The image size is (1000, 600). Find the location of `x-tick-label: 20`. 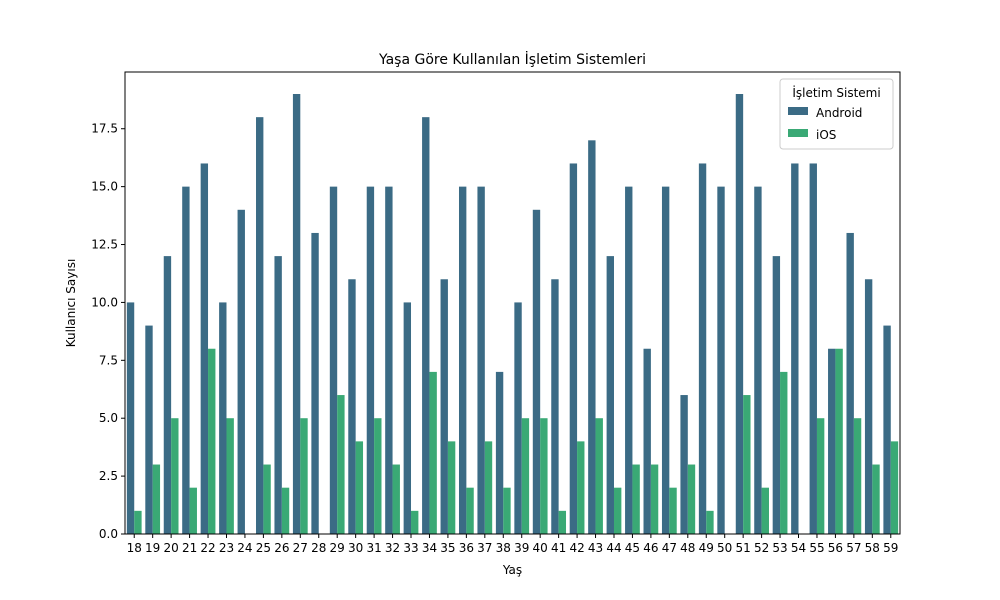

x-tick-label: 20 is located at coordinates (170, 548).